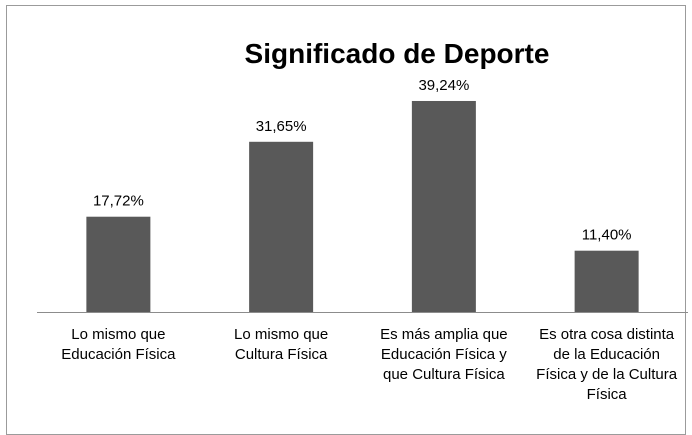 This screenshot has height=435, width=692. Describe the element at coordinates (281, 126) in the screenshot. I see `data-label-2: 31,65%` at that location.